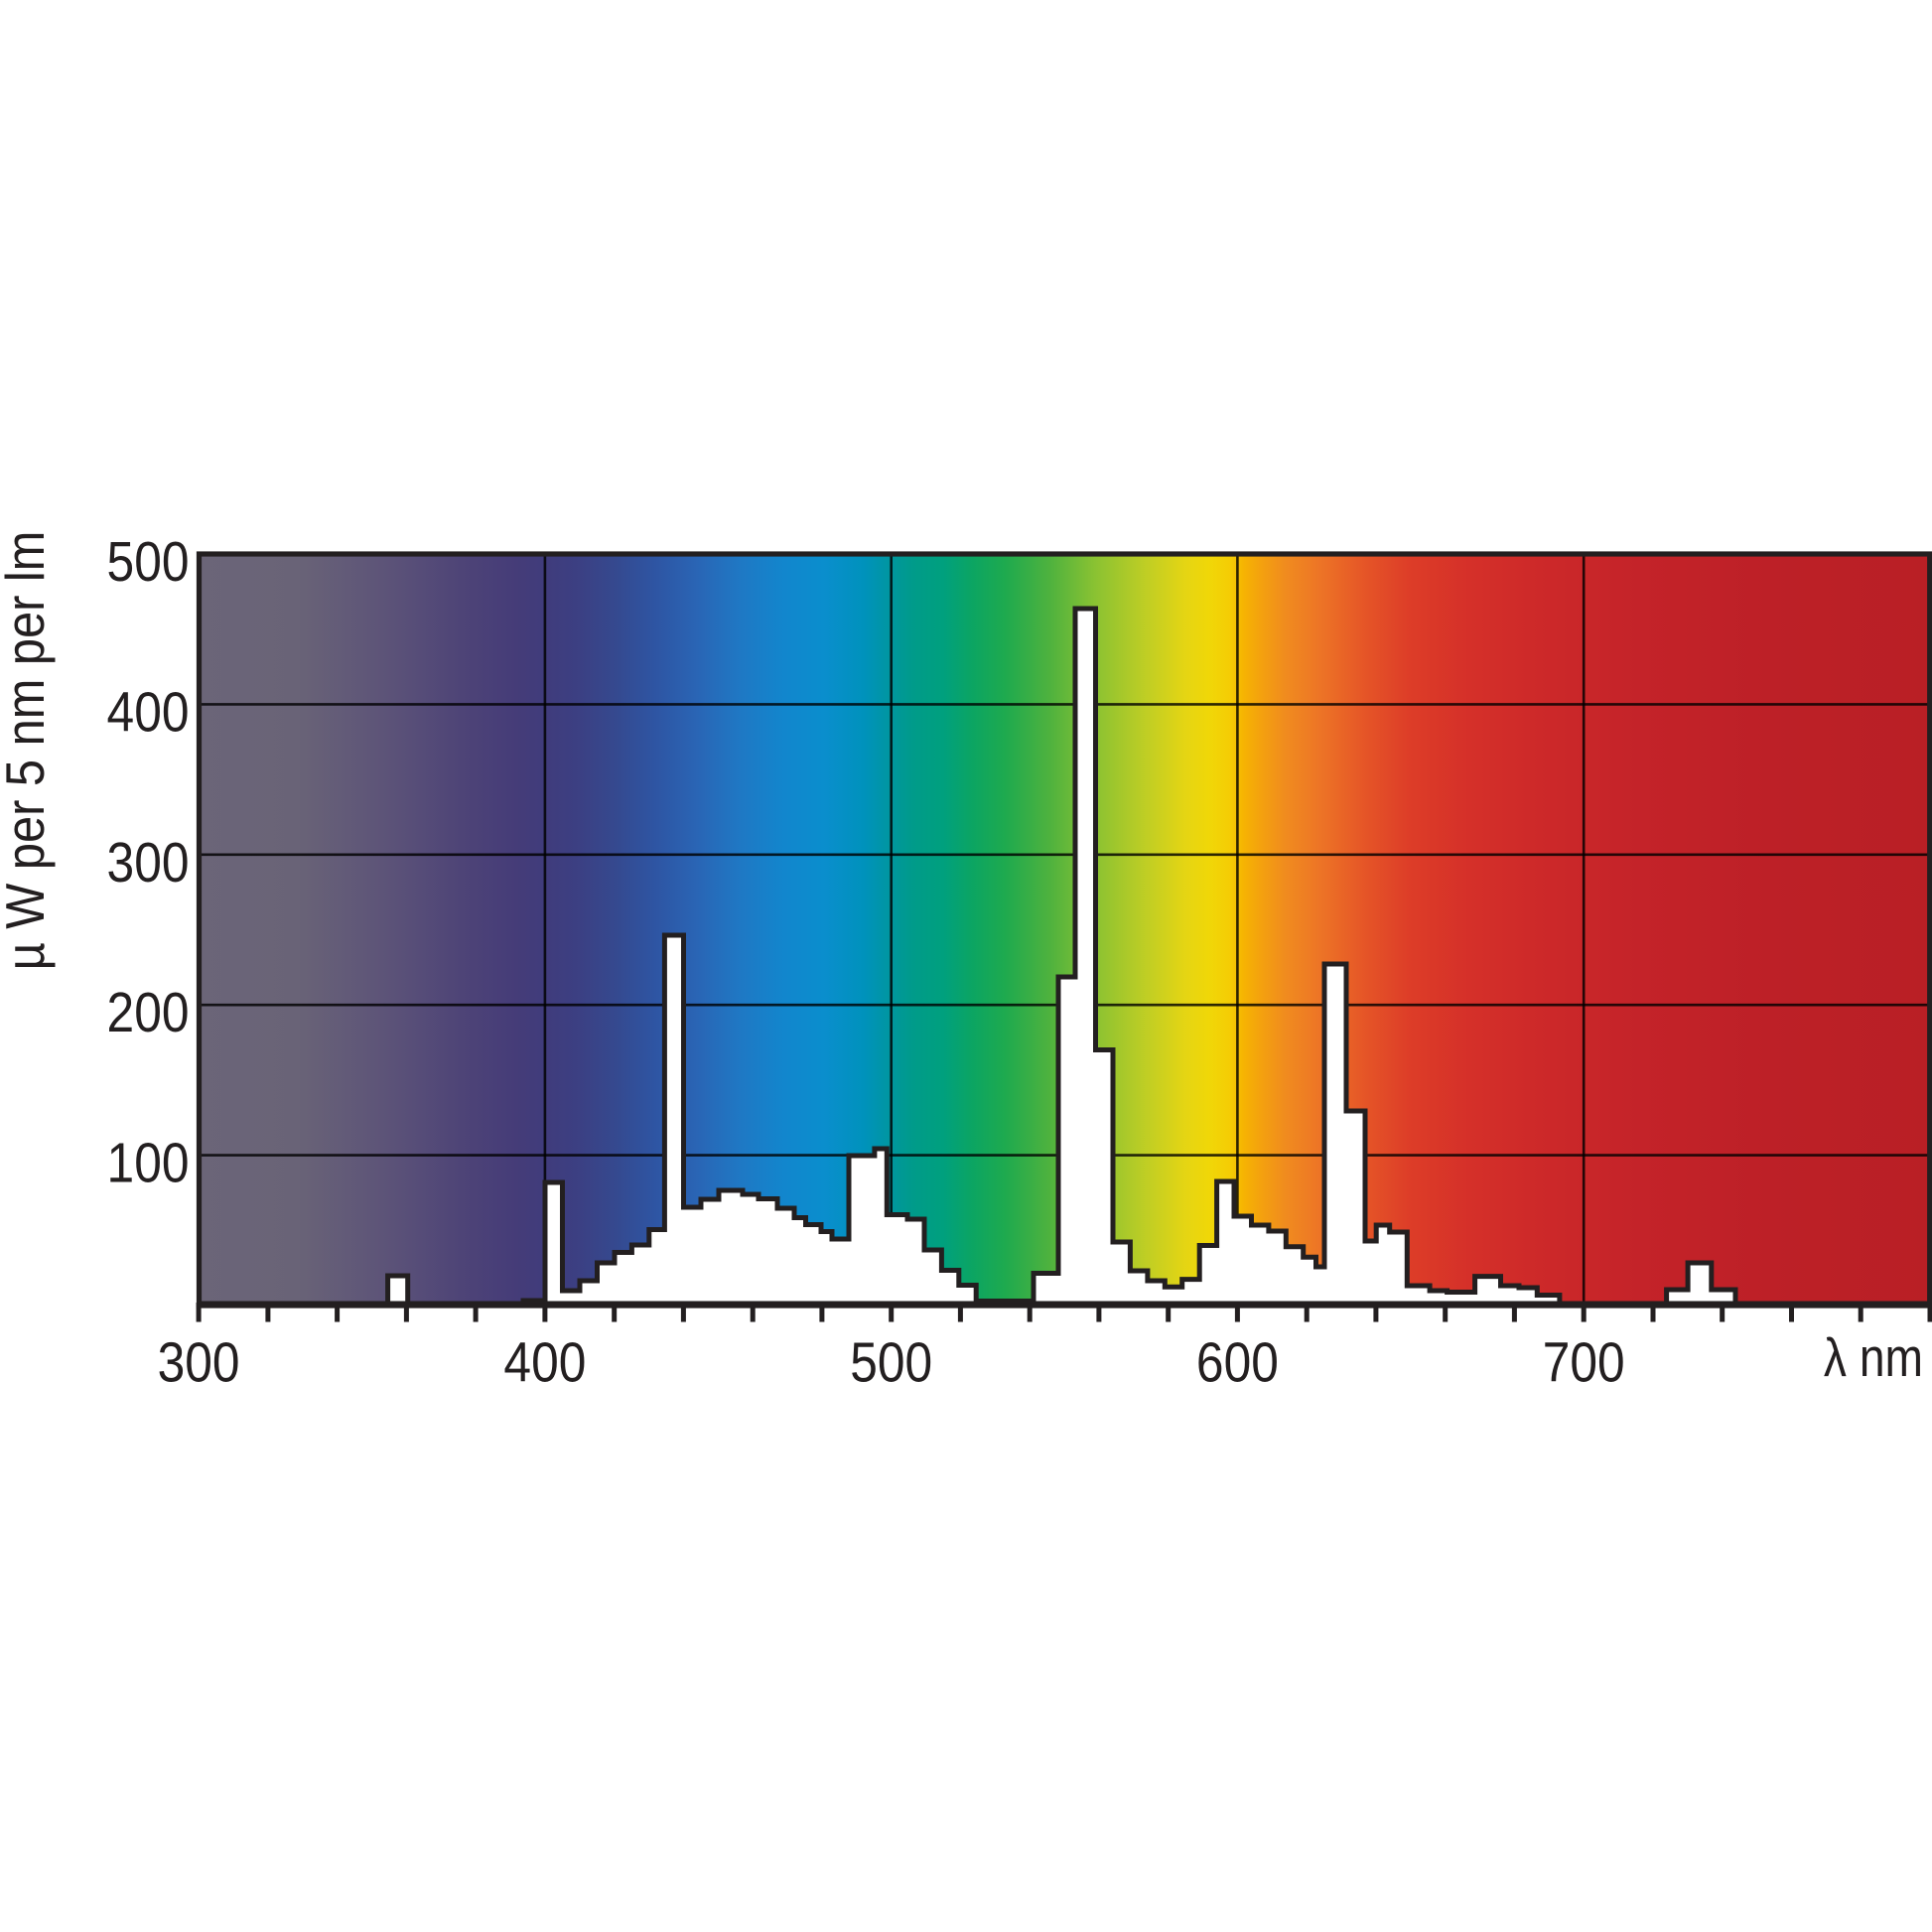 This screenshot has height=1932, width=1932. Describe the element at coordinates (1237, 1363) in the screenshot. I see `svg-text: 600` at that location.